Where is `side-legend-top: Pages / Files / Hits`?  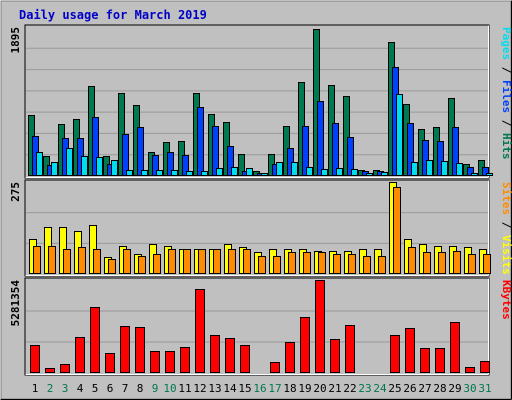
side-legend-top: Pages / Files / Hits is located at coordinates (506, 93).